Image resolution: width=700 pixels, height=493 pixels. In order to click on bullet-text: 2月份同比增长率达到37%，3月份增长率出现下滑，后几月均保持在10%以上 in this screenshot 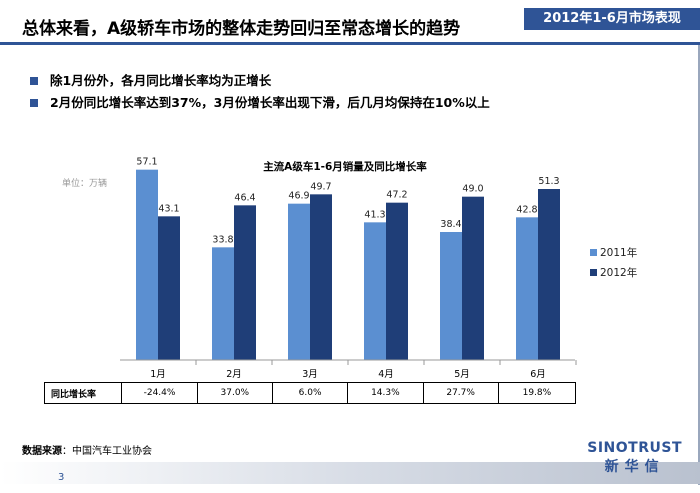, I will do `click(270, 102)`.